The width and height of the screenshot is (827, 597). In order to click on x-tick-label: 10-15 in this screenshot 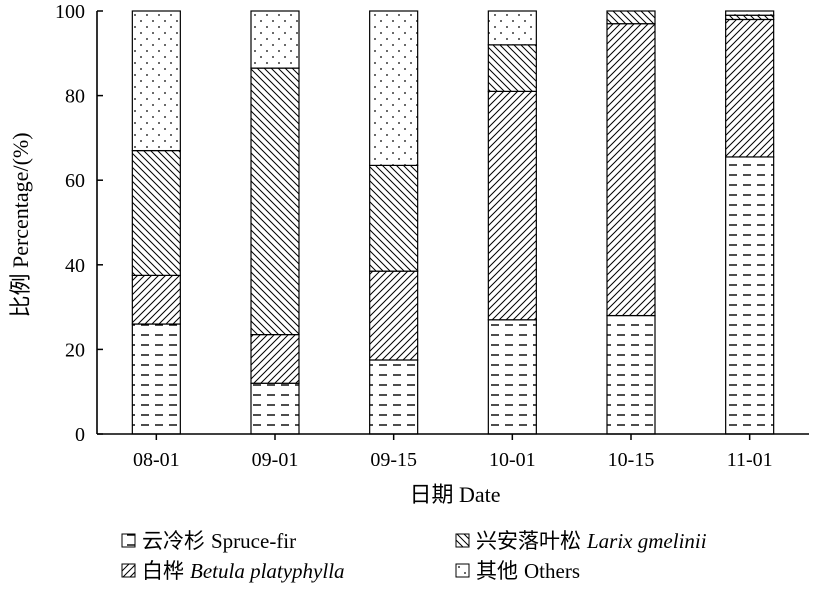, I will do `click(631, 460)`.